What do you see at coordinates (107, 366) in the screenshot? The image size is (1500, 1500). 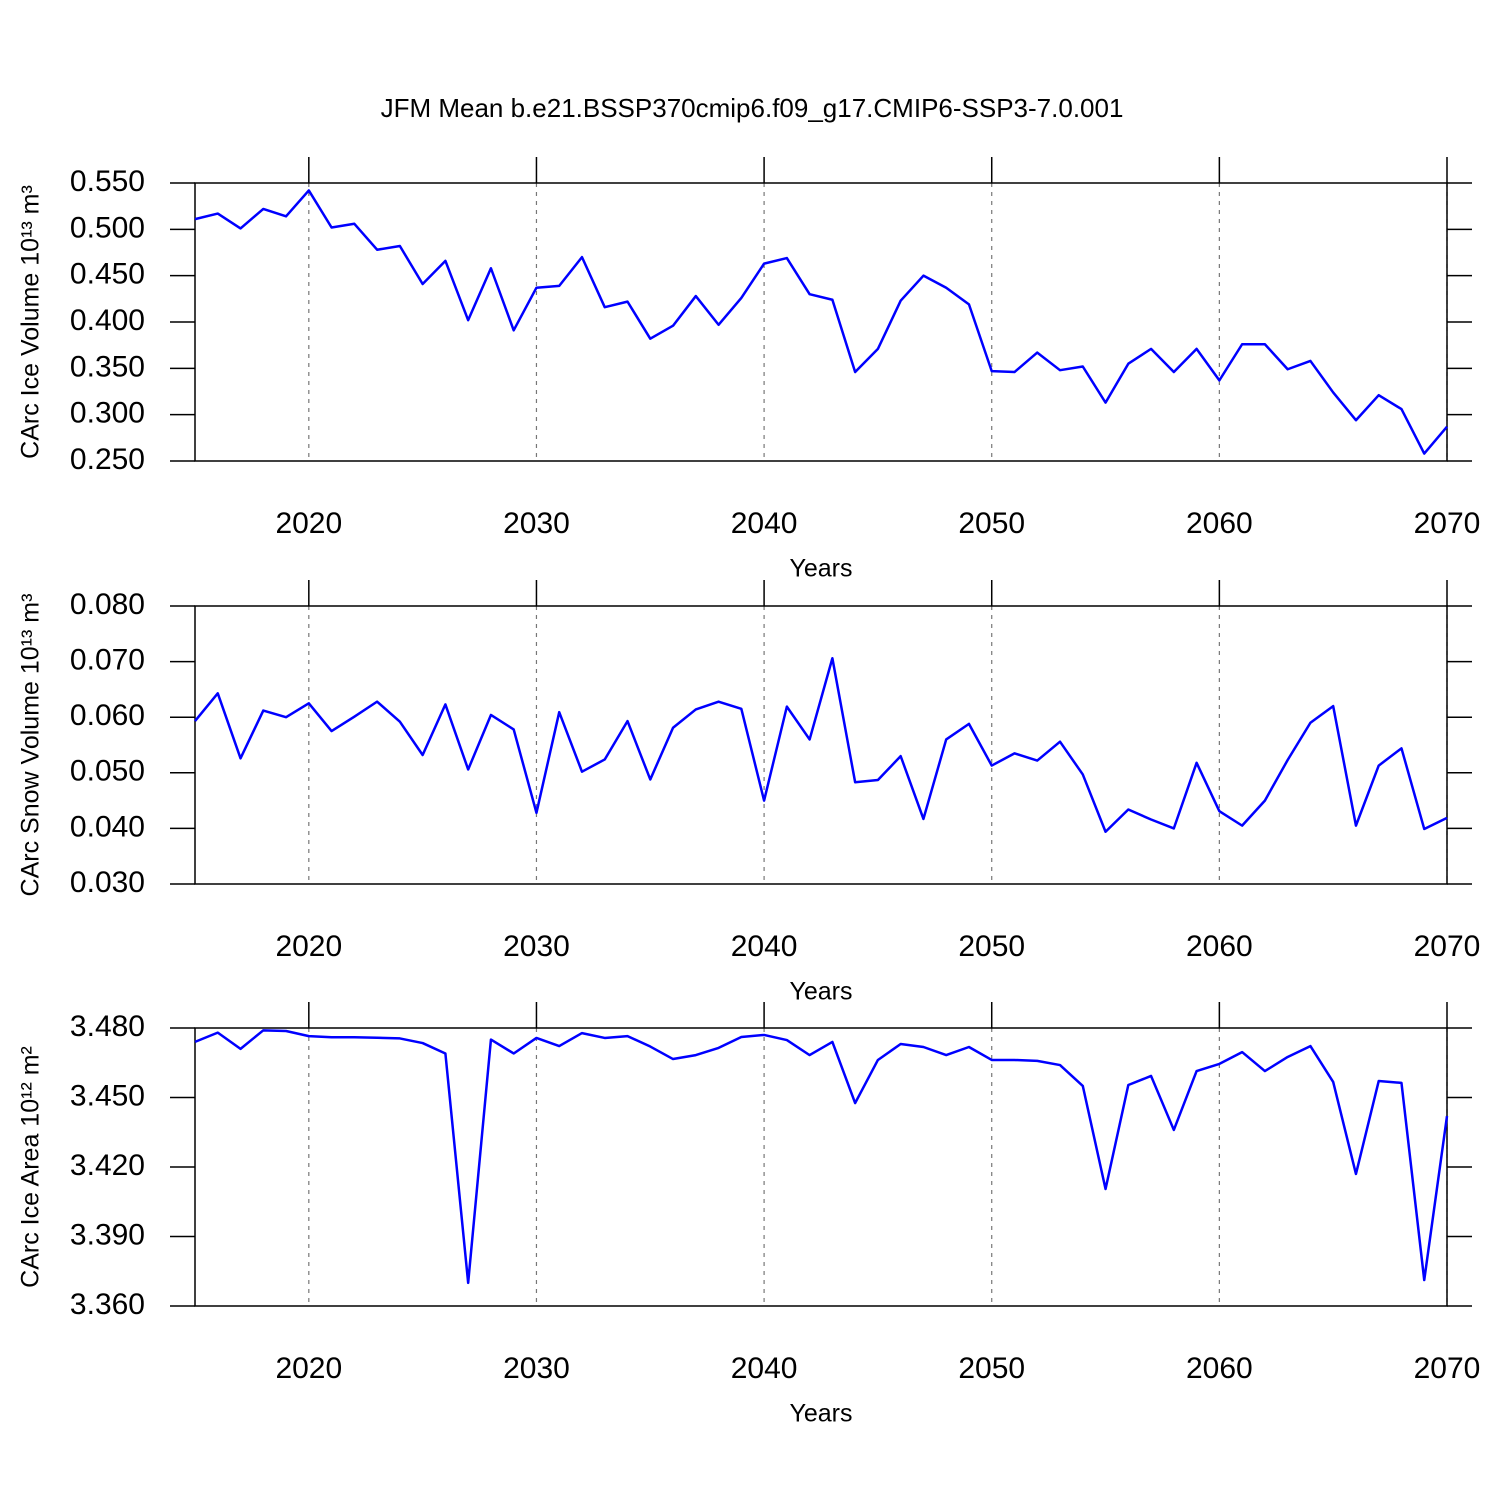 I see `y-tick-label: 0.350` at bounding box center [107, 366].